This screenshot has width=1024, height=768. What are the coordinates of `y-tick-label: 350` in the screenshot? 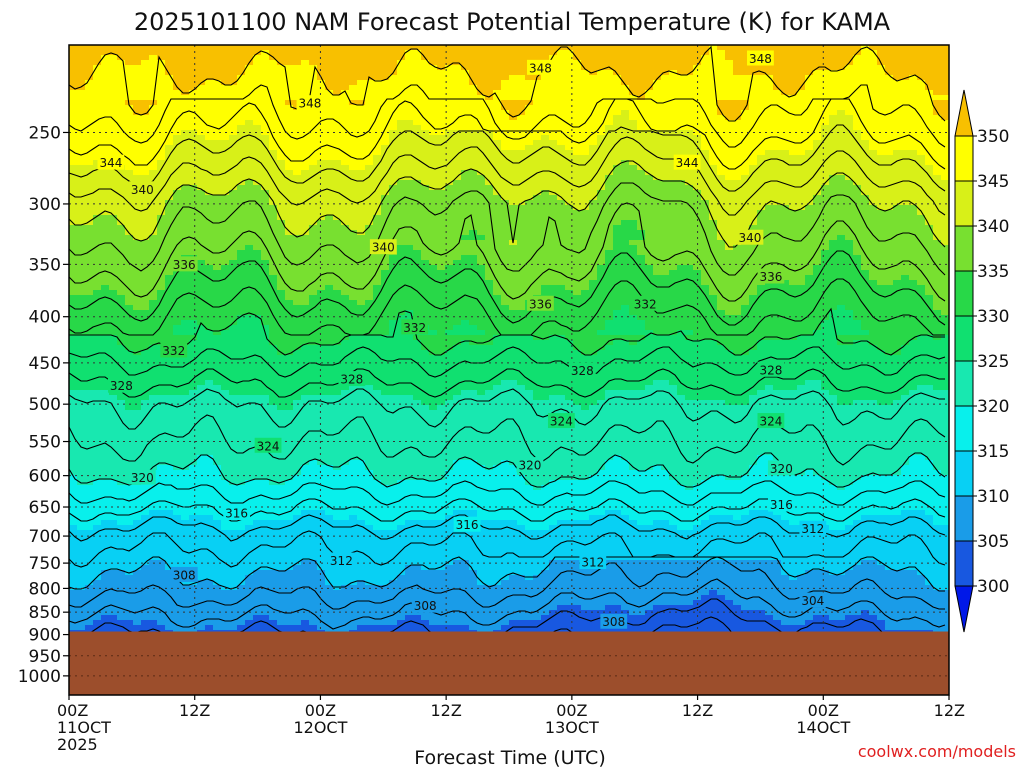 It's located at (45, 265).